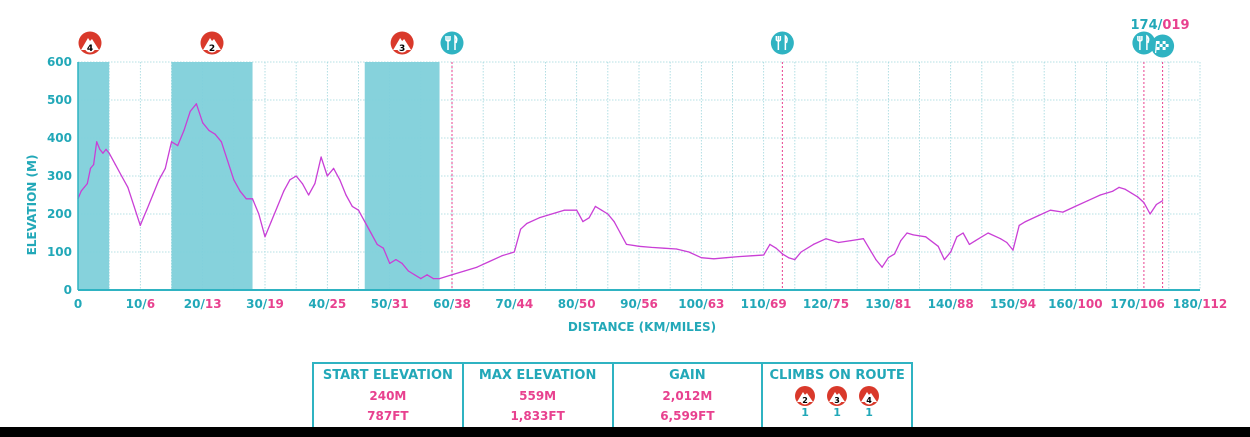  I want to click on stat-meters: 559M, so click(538, 396).